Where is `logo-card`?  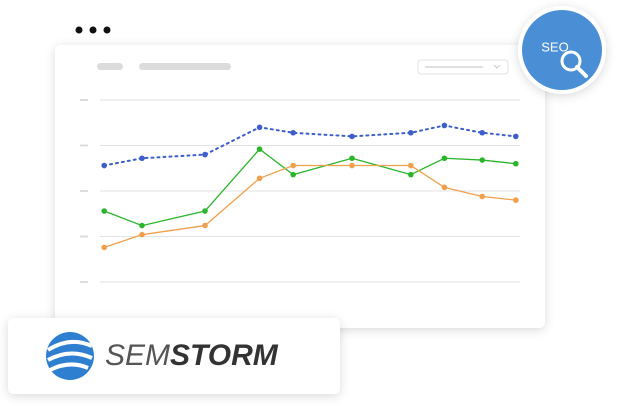
logo-card is located at coordinates (174, 356).